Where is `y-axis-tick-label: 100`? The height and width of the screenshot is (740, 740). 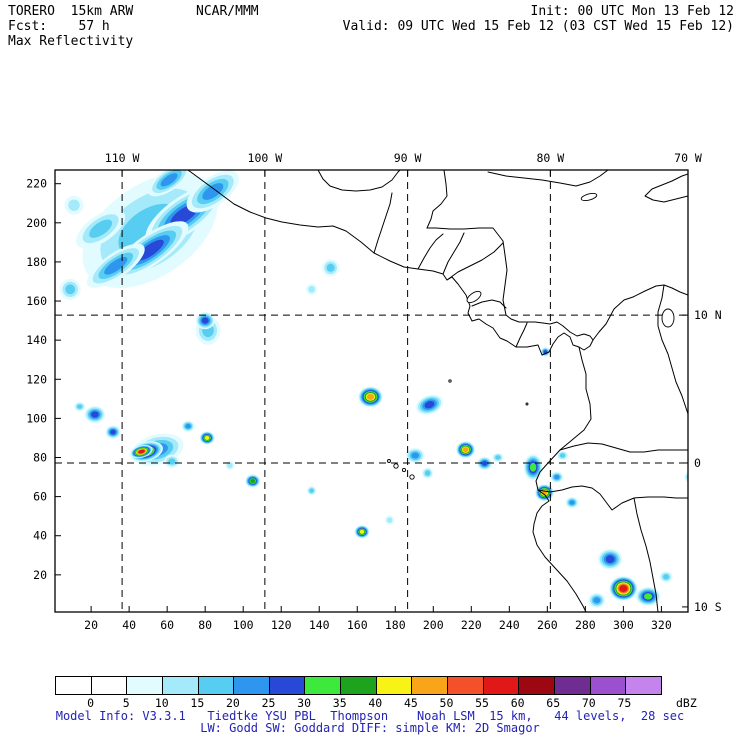 y-axis-tick-label: 100 is located at coordinates (36, 418).